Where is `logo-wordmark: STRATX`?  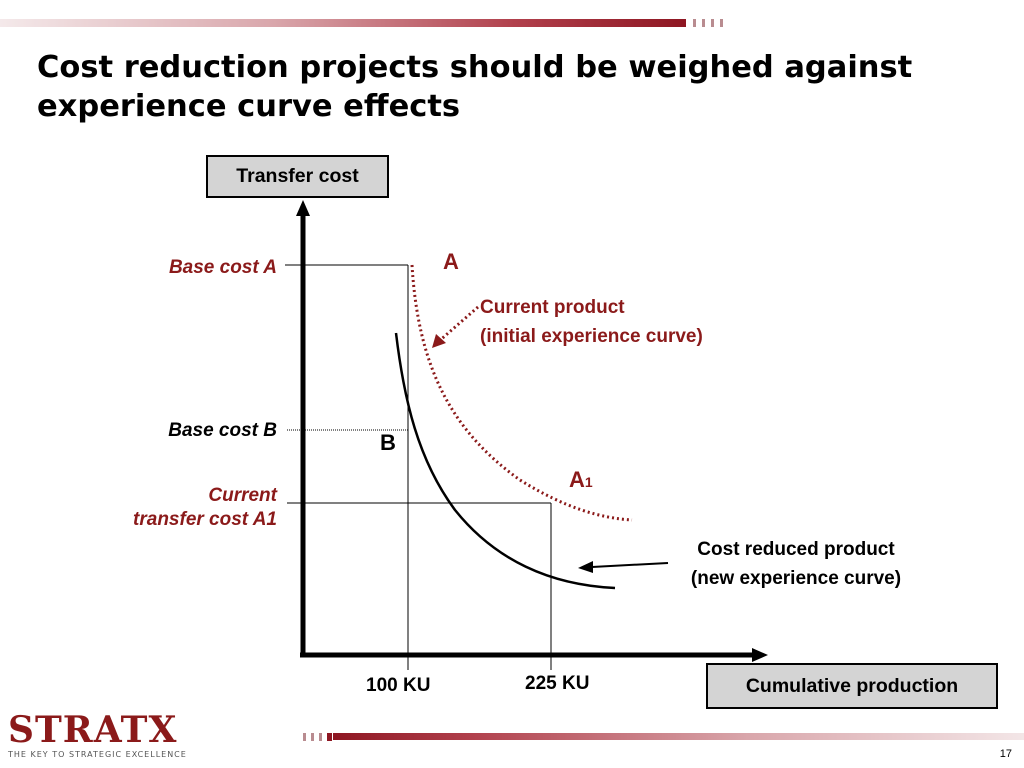
logo-wordmark: STRATX is located at coordinates (93, 730).